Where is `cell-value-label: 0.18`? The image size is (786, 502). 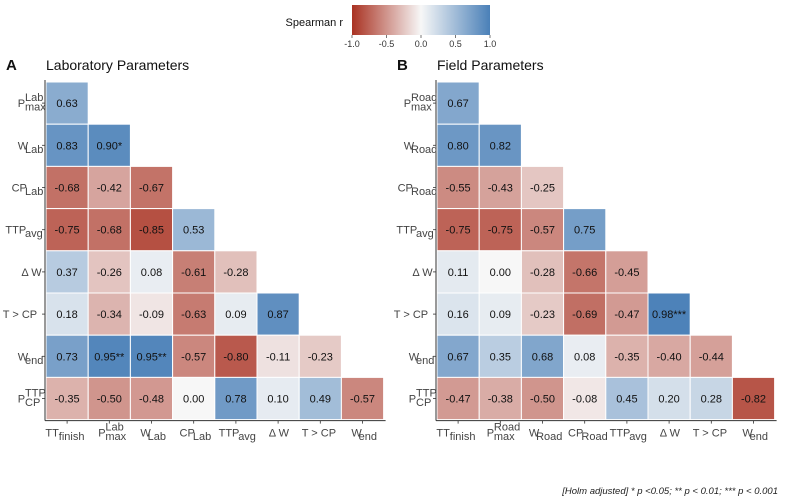
cell-value-label: 0.18 is located at coordinates (66, 315).